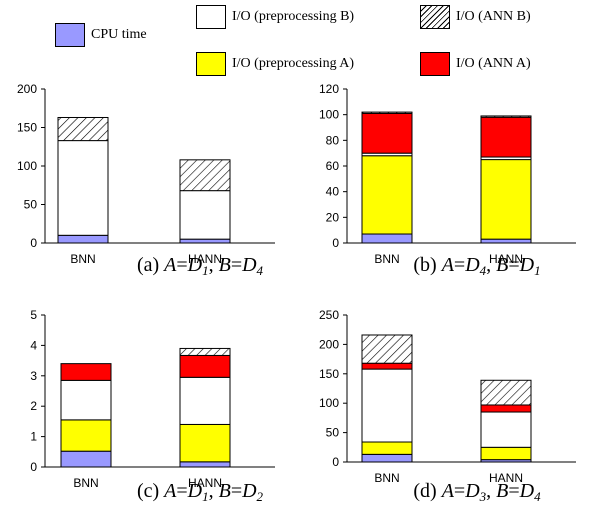 The width and height of the screenshot is (594, 527). I want to click on y-tick-label: 2, so click(33, 406).